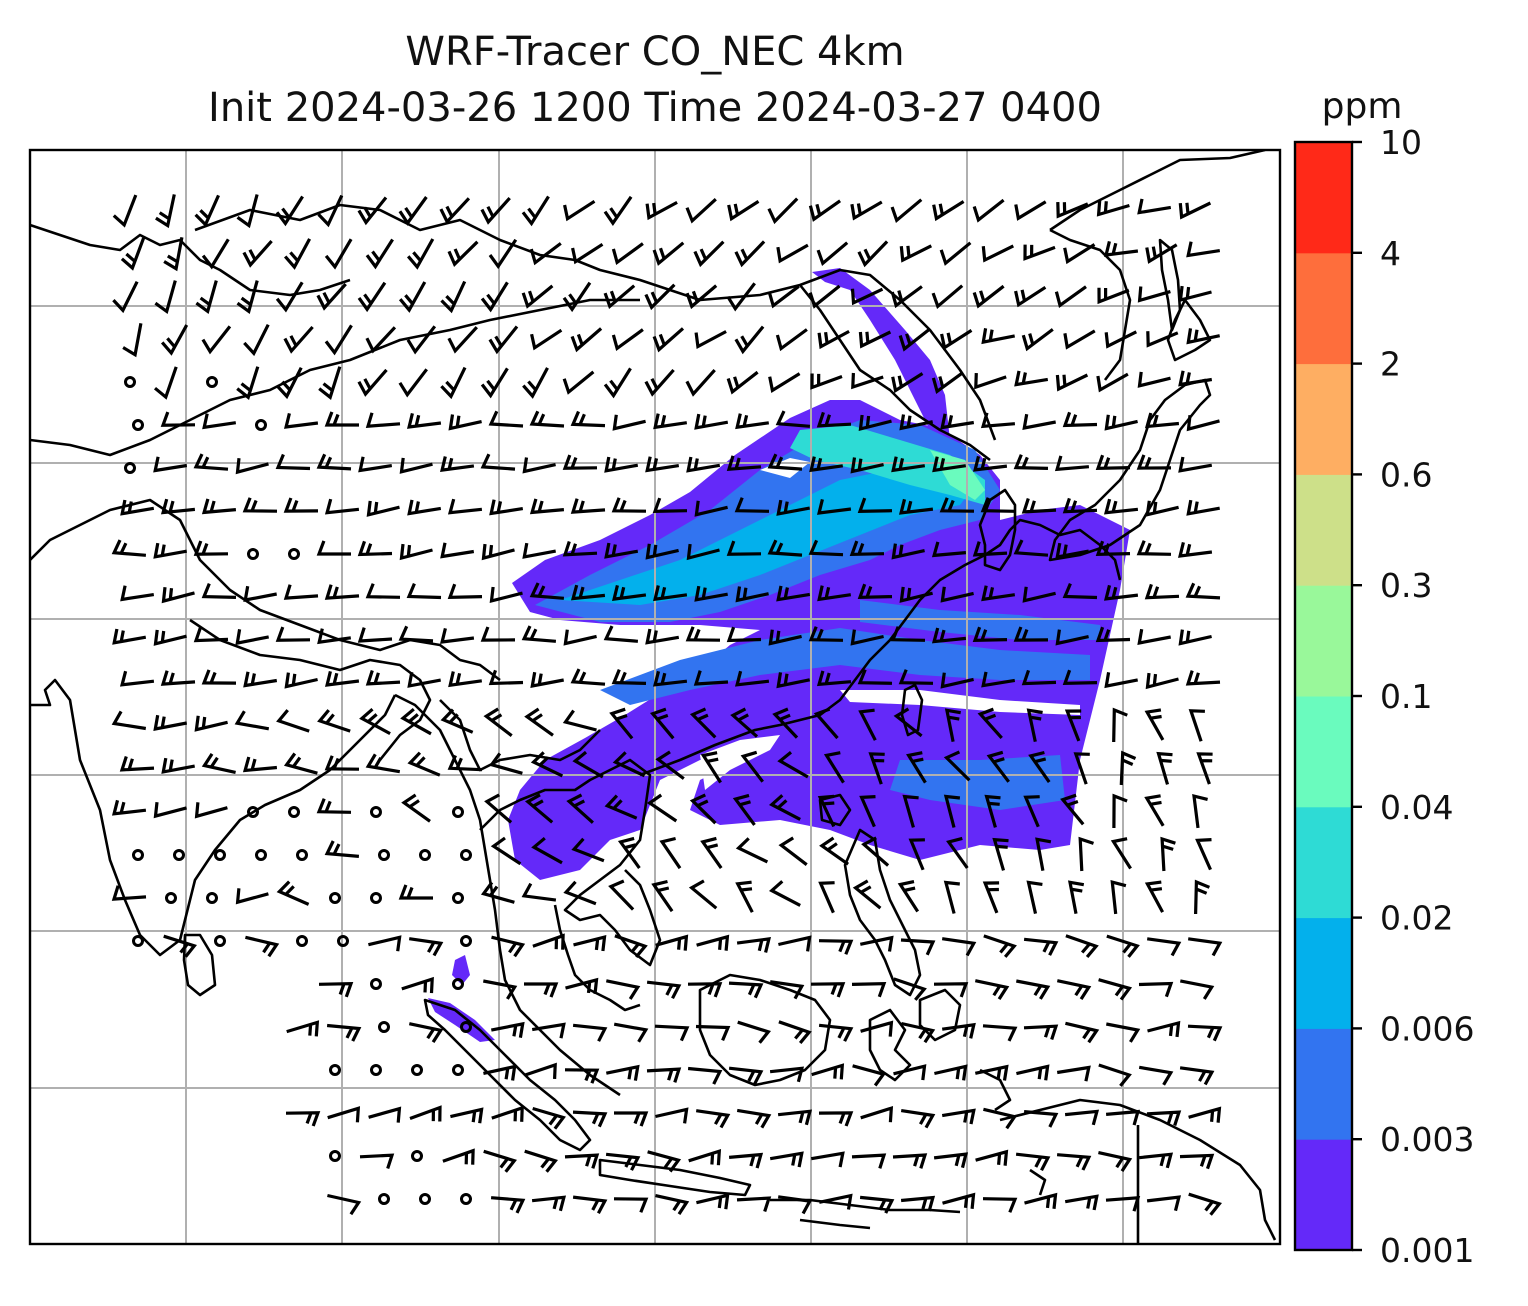 The image size is (1528, 1306). What do you see at coordinates (1406, 585) in the screenshot?
I see `colorbar-tick-label: 0.3` at bounding box center [1406, 585].